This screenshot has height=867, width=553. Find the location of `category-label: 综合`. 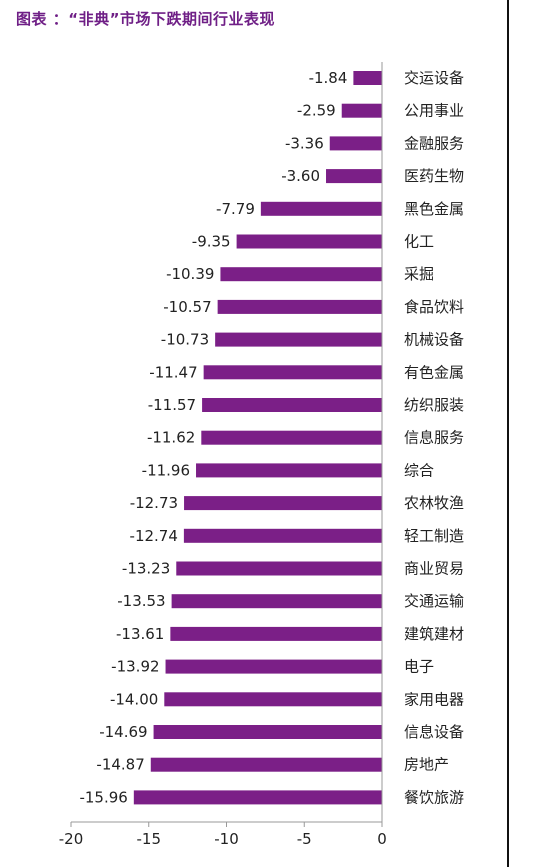

category-label: 综合 is located at coordinates (419, 470).